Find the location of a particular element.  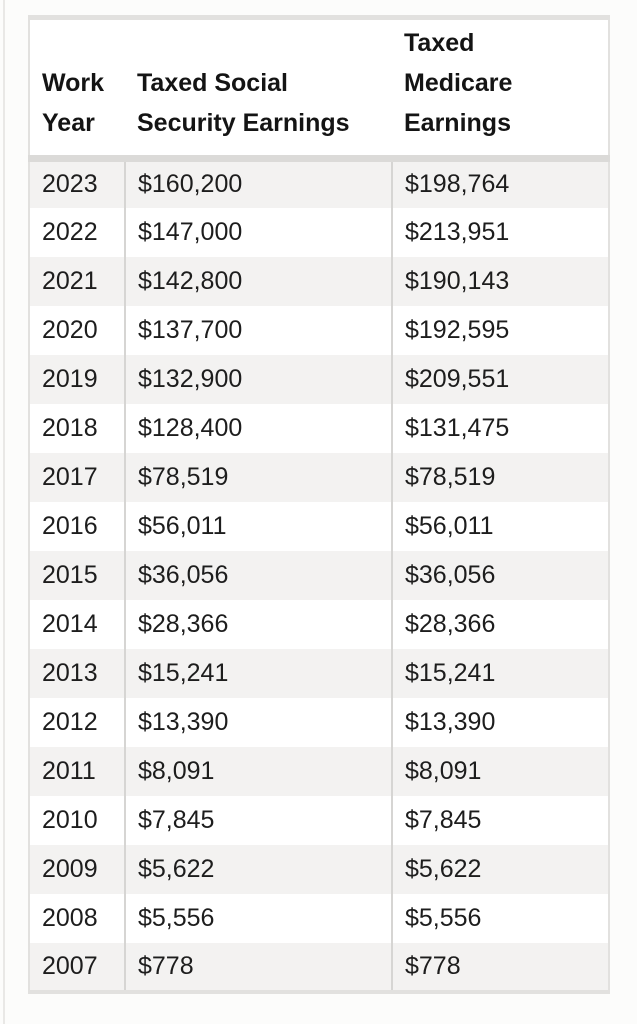

table-row: 2013 $15,241 $15,241 is located at coordinates (319, 673).